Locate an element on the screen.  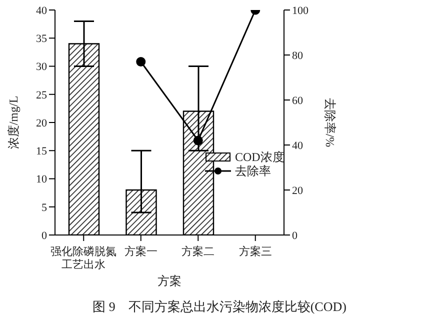
y-tick-label: 5 is located at coordinates (45, 208).